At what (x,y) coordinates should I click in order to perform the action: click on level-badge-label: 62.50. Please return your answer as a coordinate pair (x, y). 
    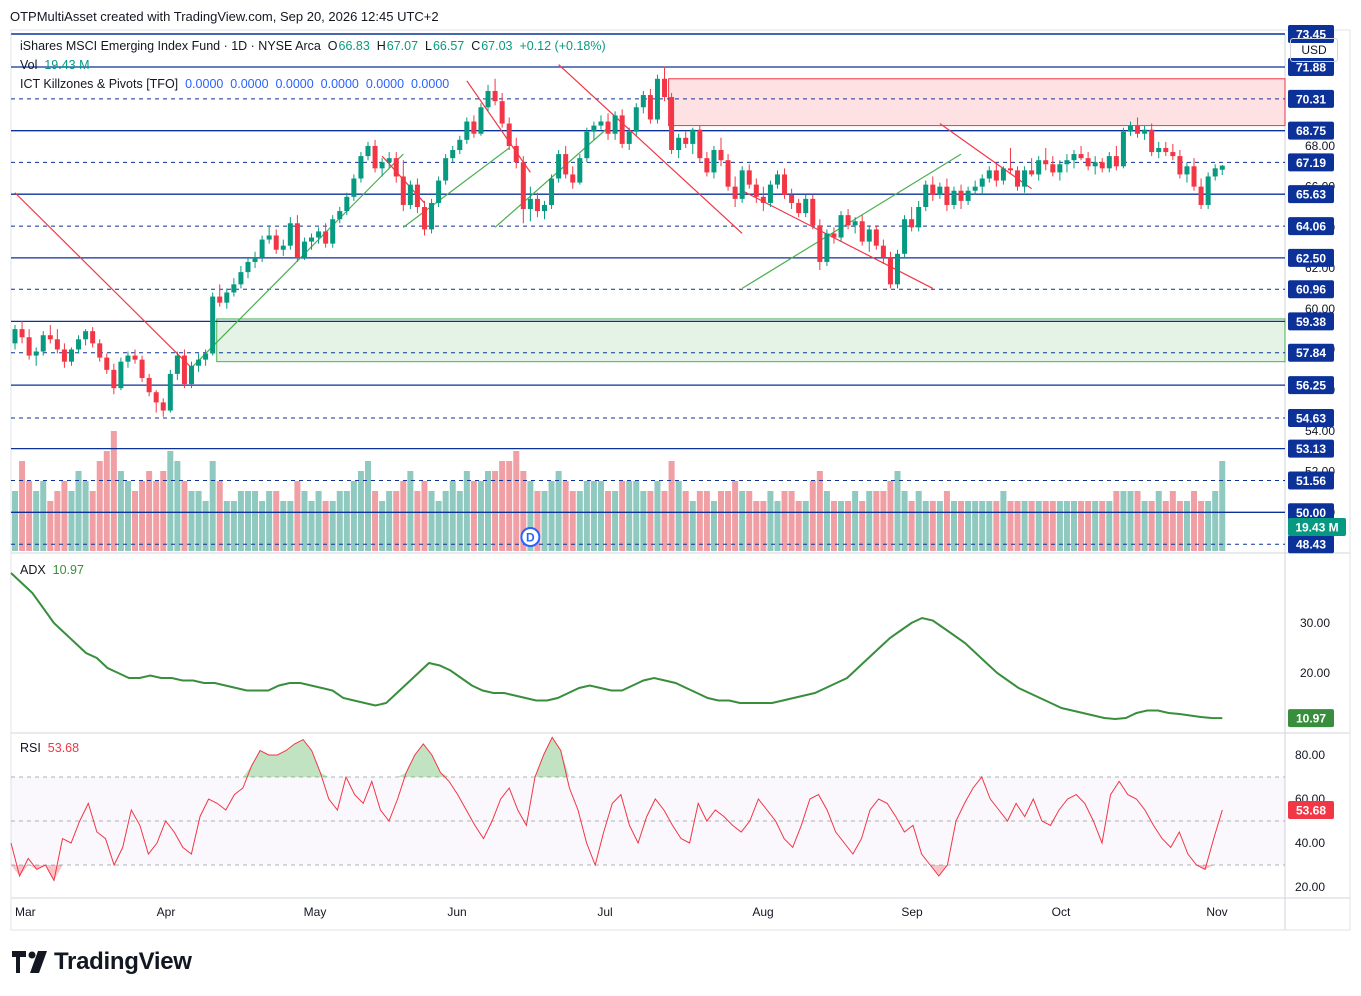
    Looking at the image, I should click on (1311, 258).